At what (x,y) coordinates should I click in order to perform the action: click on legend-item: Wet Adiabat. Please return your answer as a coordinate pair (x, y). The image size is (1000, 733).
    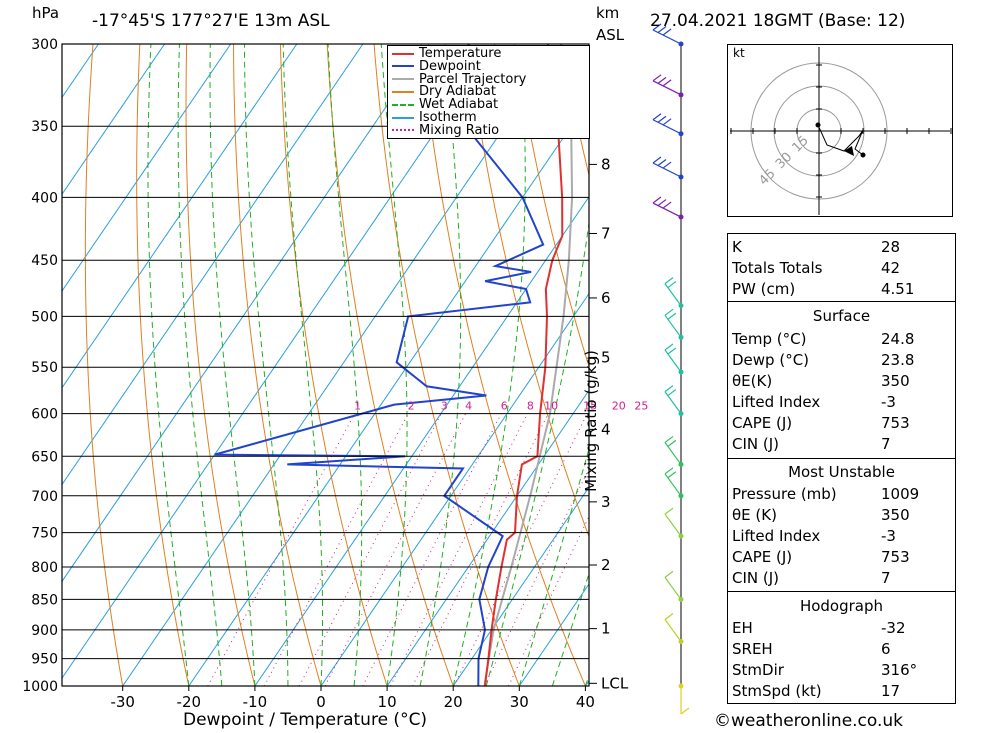
    Looking at the image, I should click on (445, 104).